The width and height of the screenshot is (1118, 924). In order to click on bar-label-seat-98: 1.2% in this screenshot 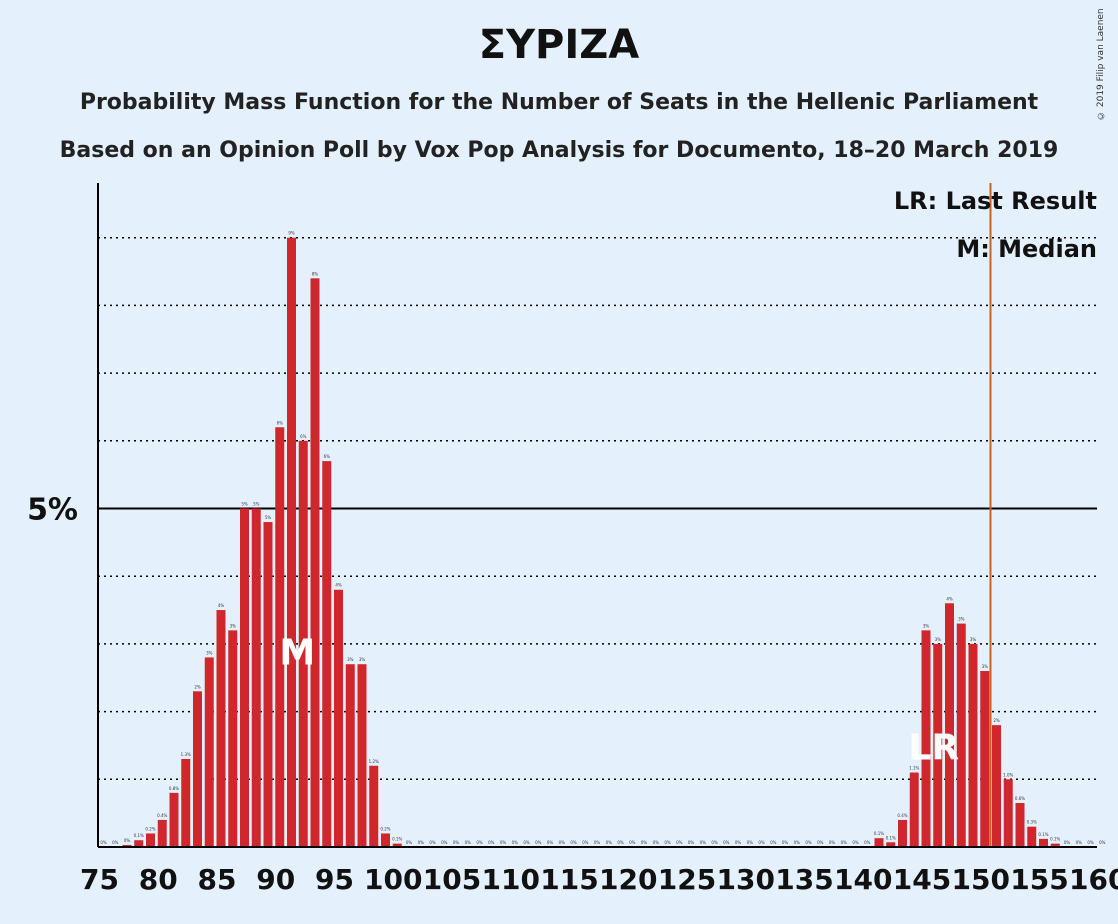, I will do `click(374, 761)`.